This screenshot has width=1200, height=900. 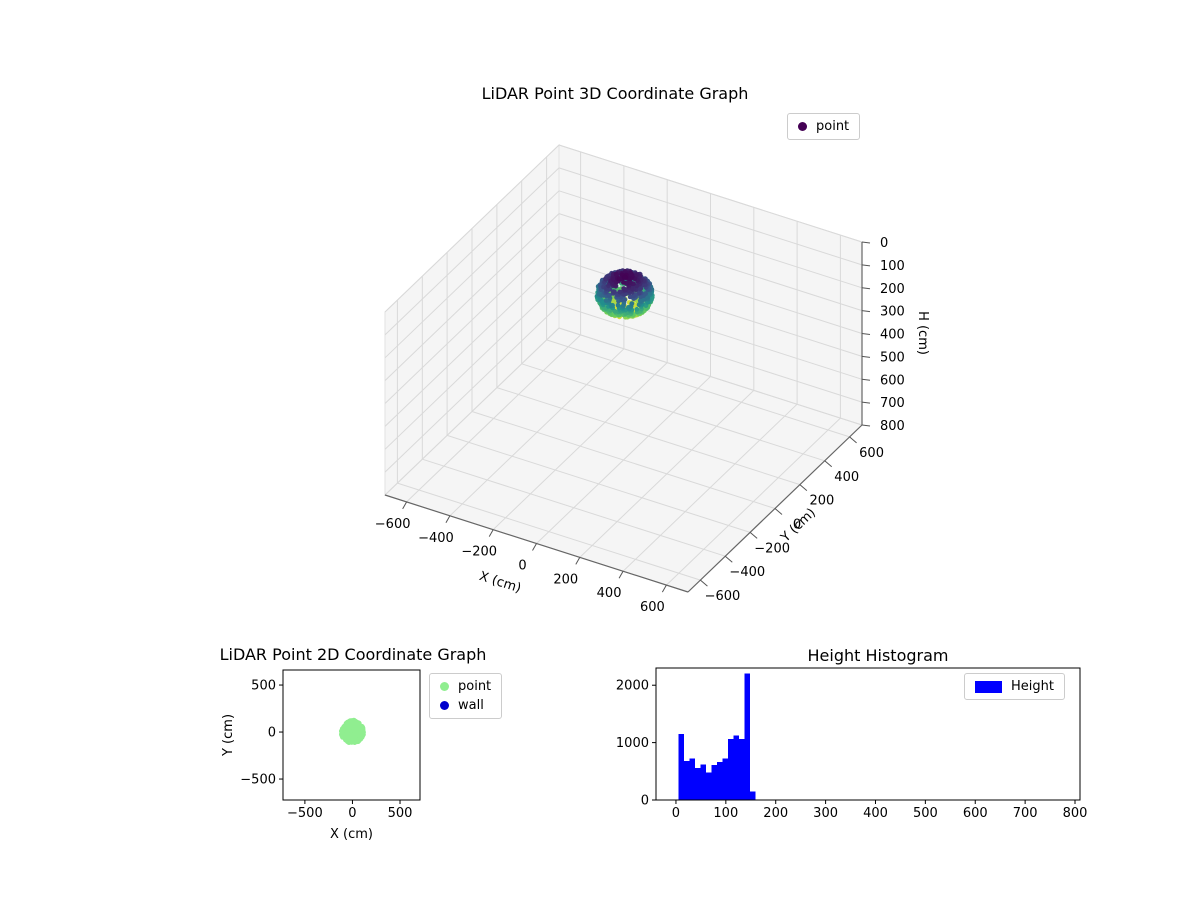 What do you see at coordinates (846, 477) in the screenshot?
I see `y-tick-label: 400` at bounding box center [846, 477].